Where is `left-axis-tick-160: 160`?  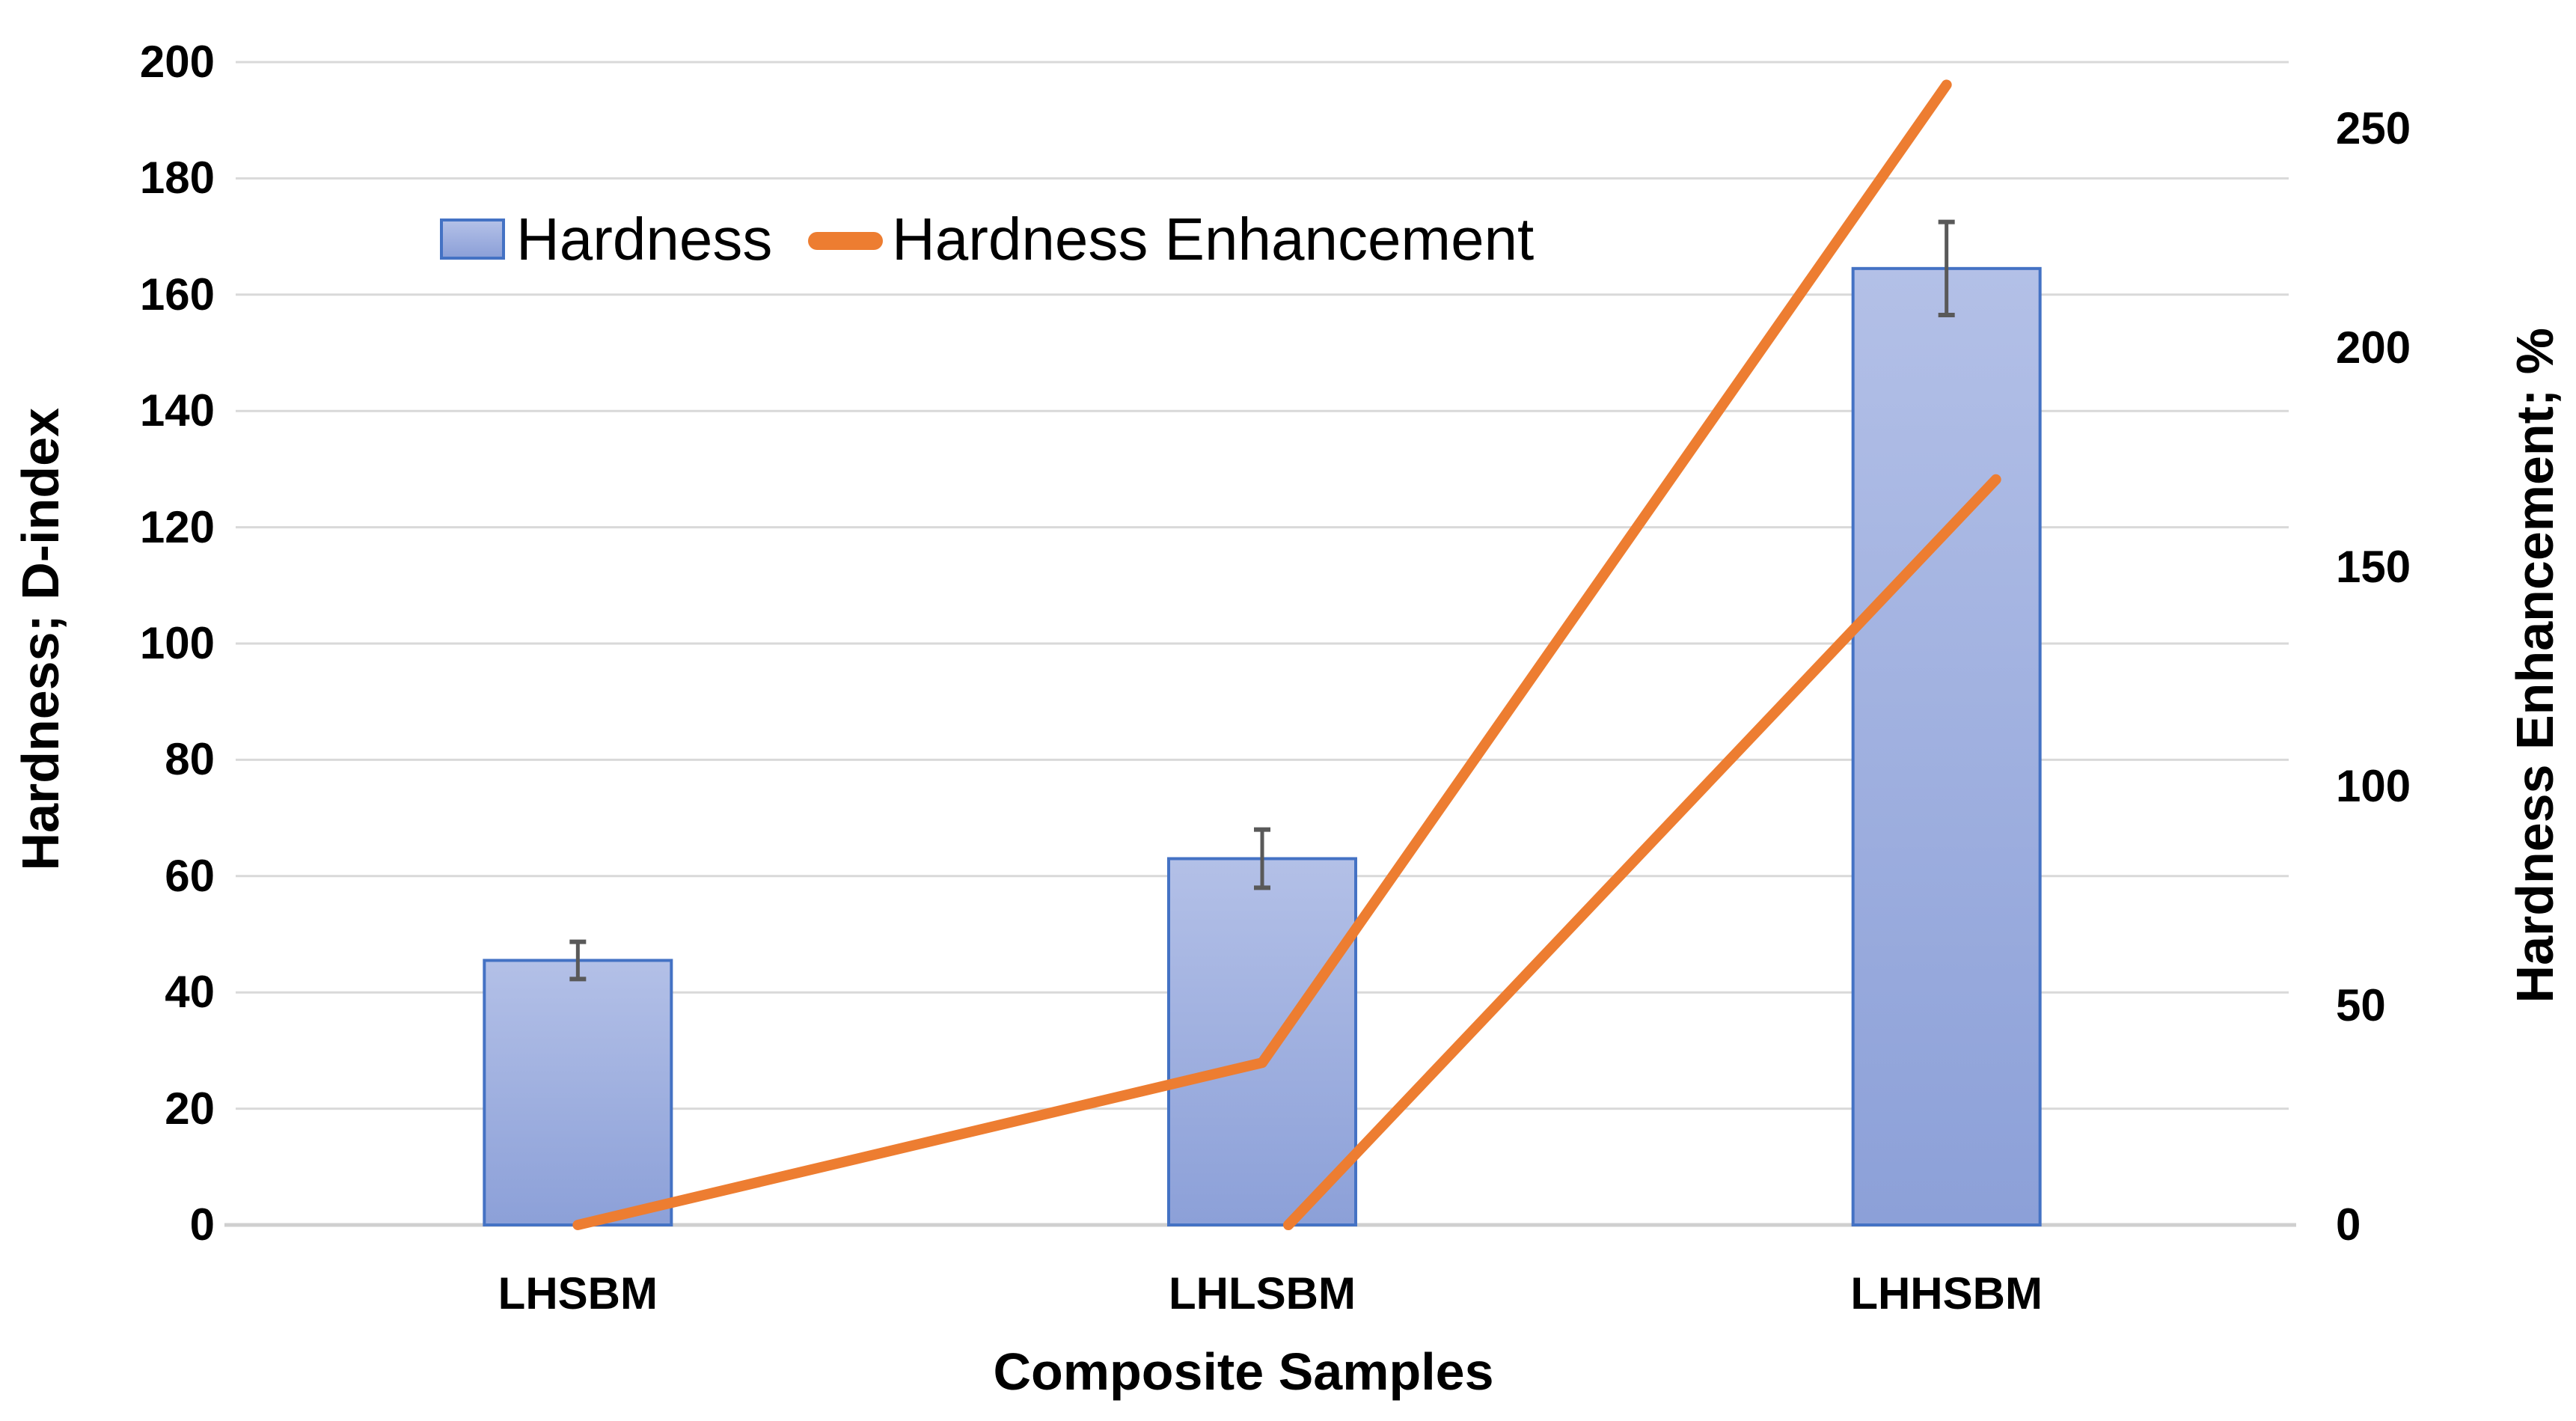
left-axis-tick-160: 160 is located at coordinates (177, 294).